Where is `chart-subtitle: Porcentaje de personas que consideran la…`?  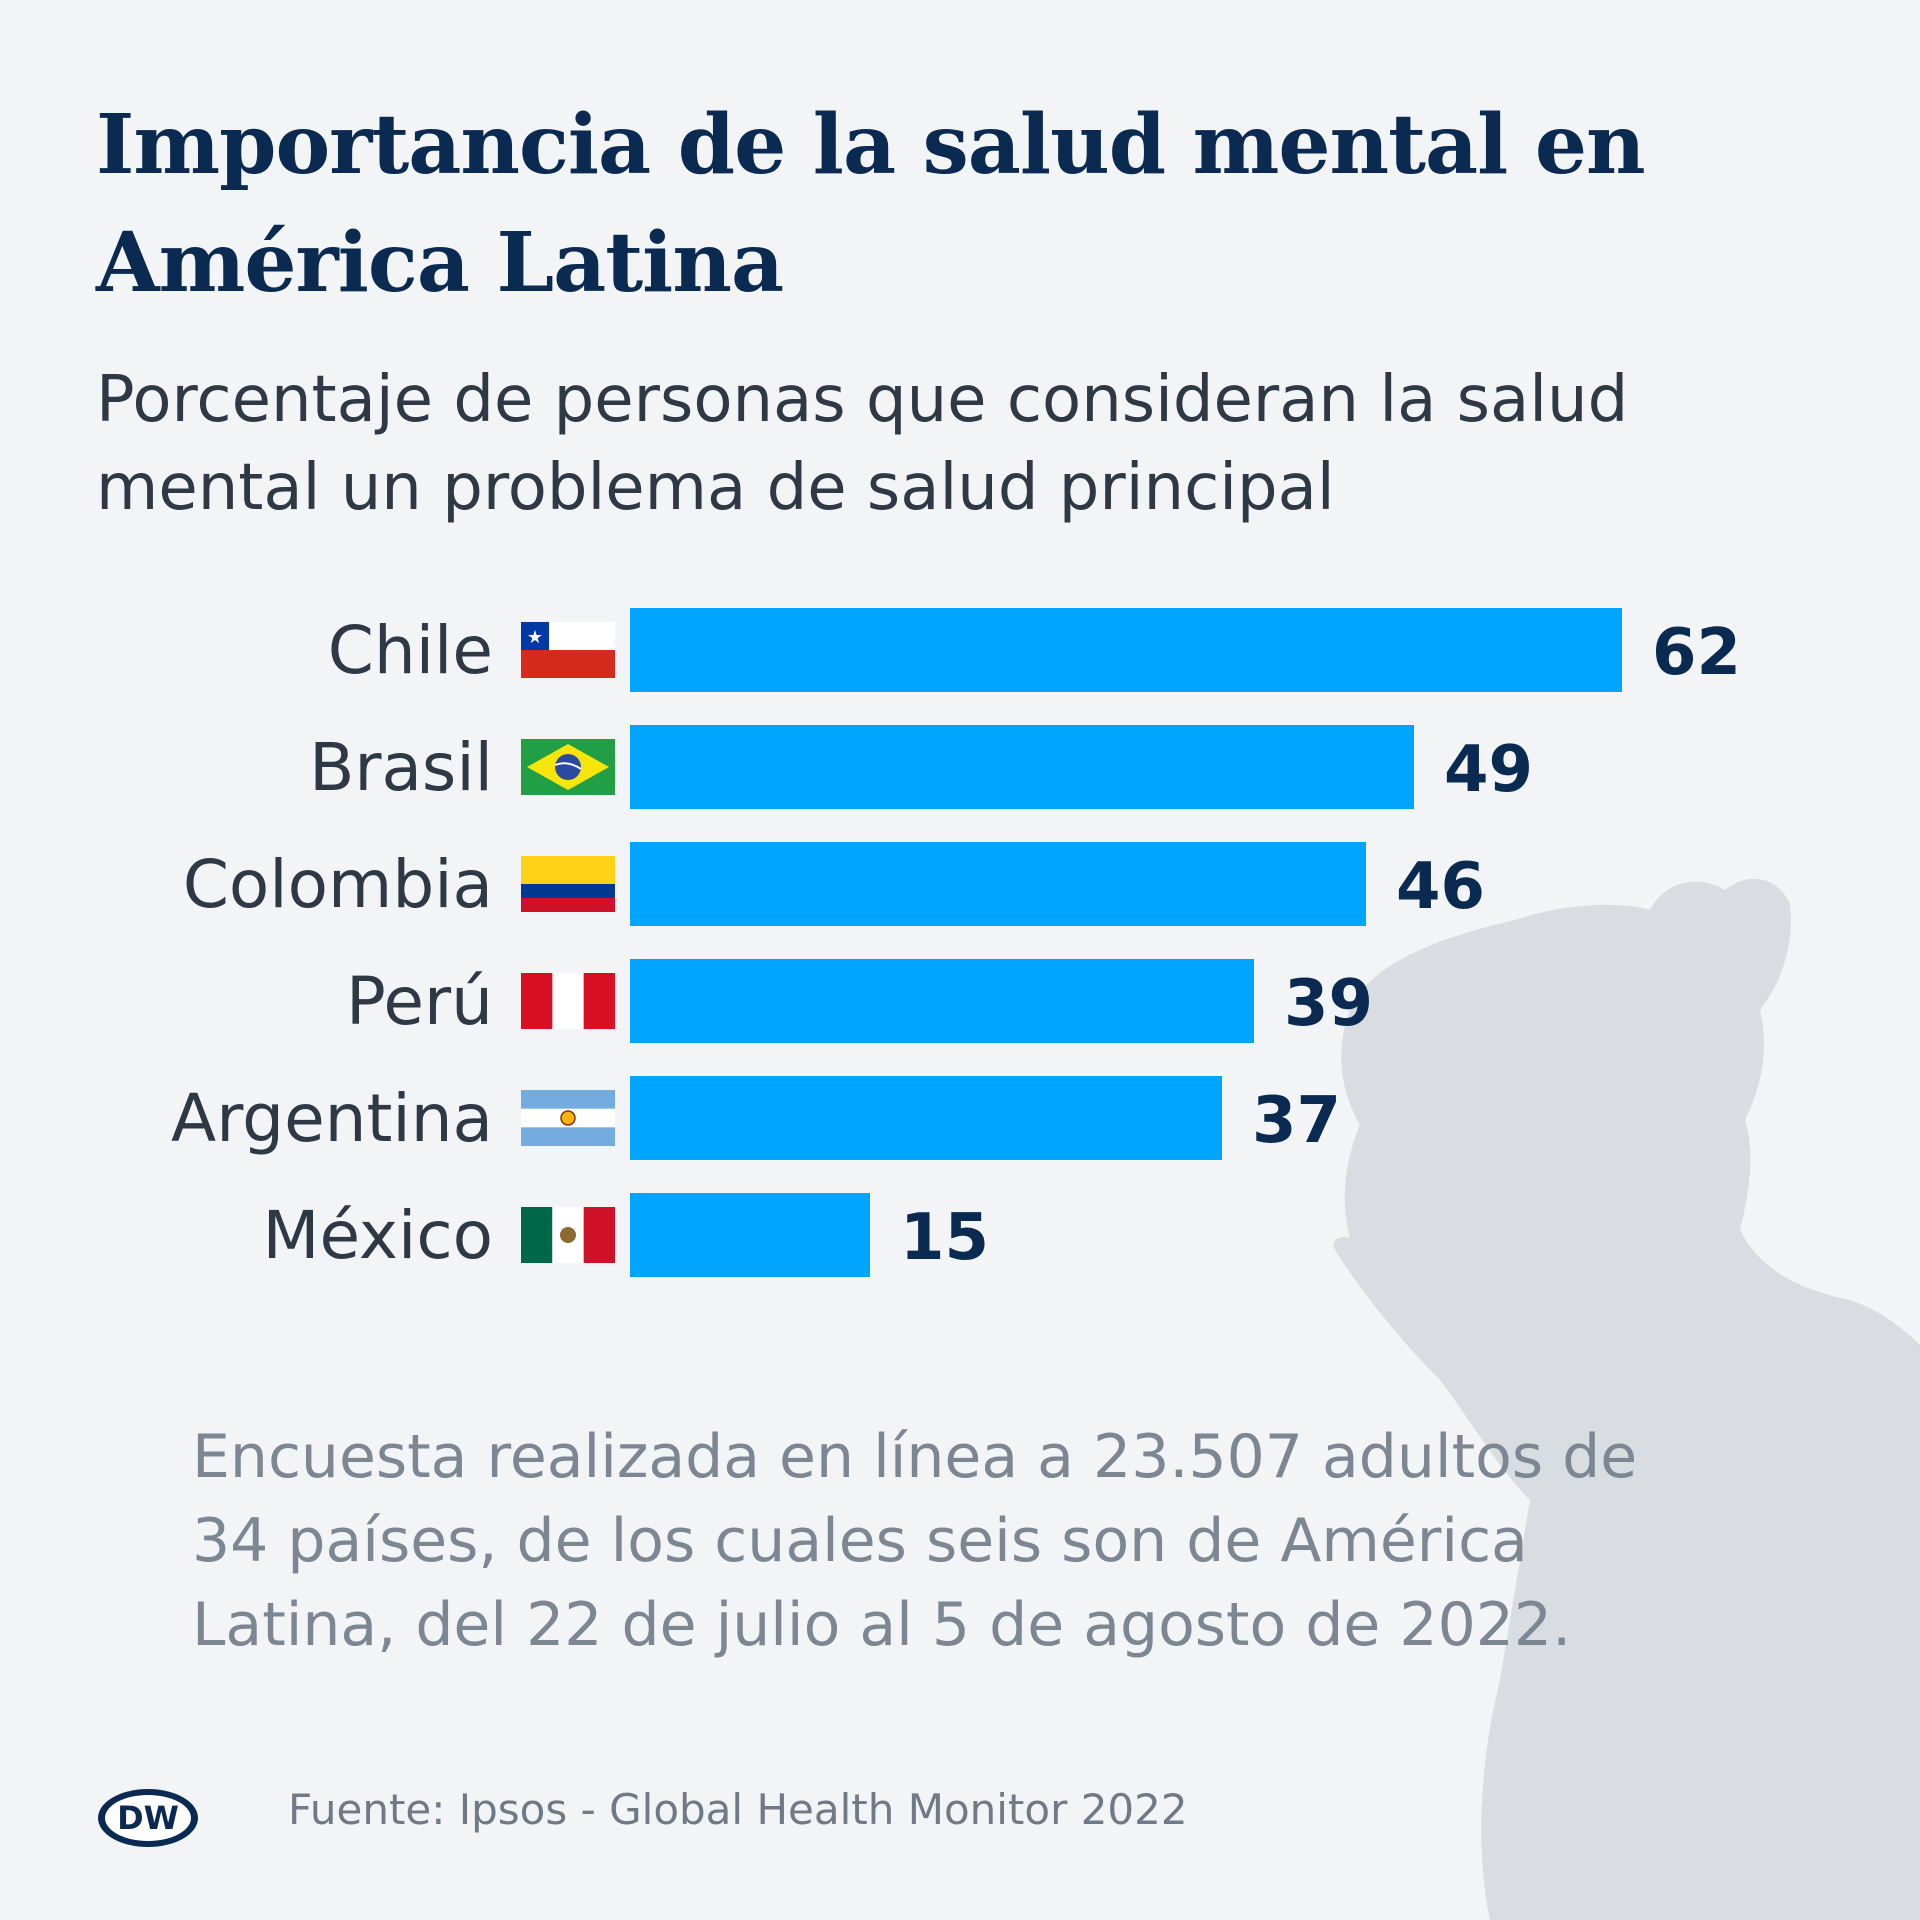 chart-subtitle: Porcentaje de personas que consideran la… is located at coordinates (862, 444).